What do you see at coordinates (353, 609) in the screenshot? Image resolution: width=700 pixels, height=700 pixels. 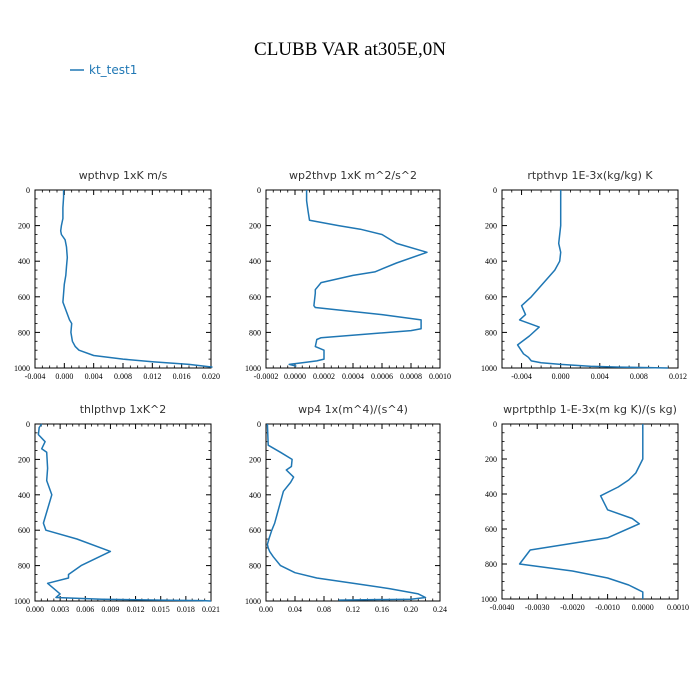 I see `x-tick-label: 0.12` at bounding box center [353, 609].